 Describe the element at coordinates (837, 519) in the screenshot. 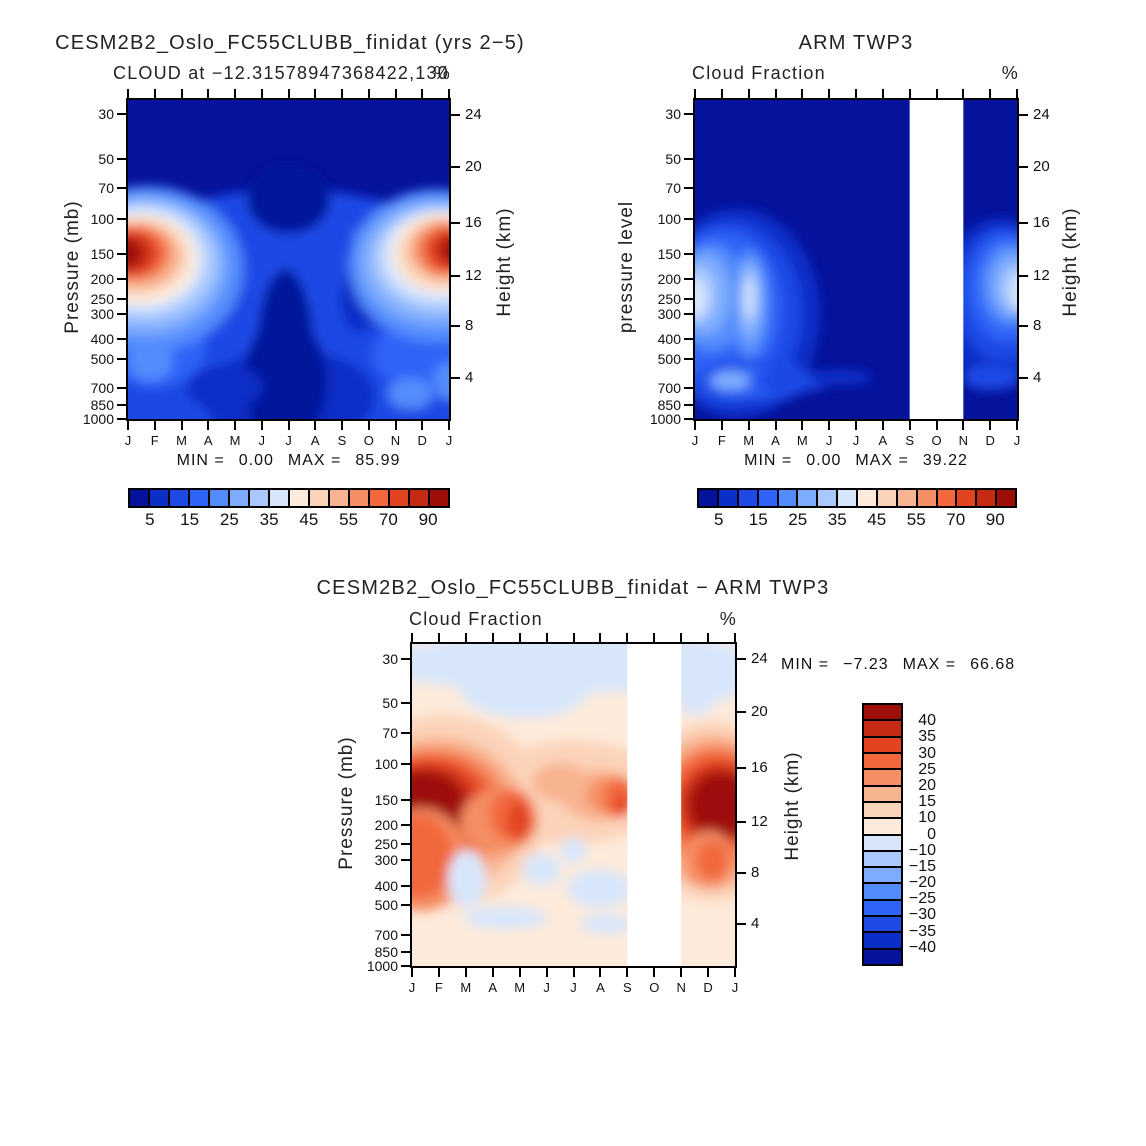

I see `colorbar-tick-label: 35` at that location.